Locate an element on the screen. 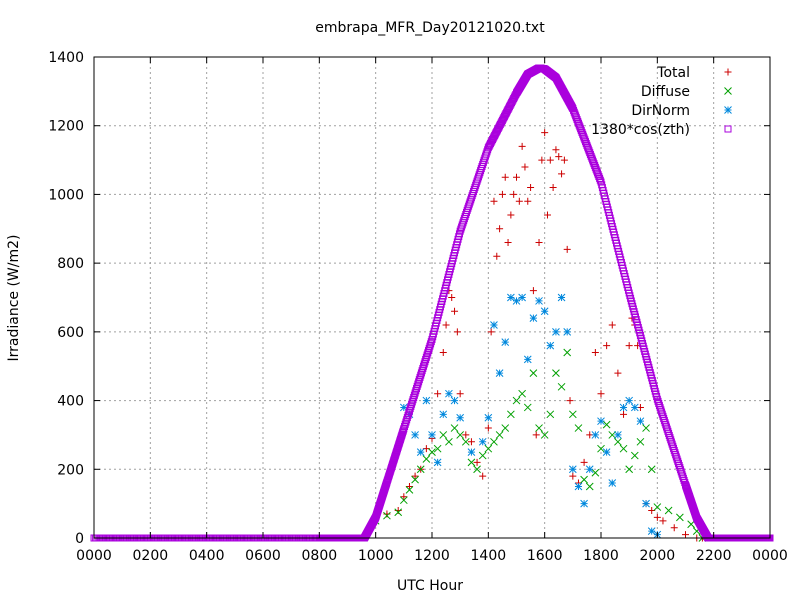 The height and width of the screenshot is (600, 800). y-tick-label: 1200 is located at coordinates (66, 127).